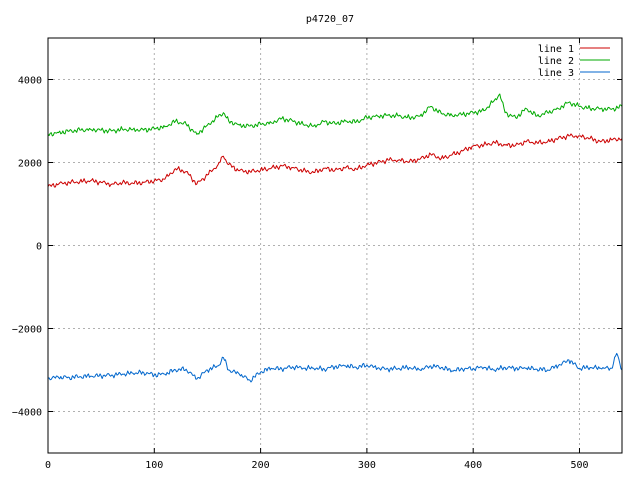 This screenshot has height=480, width=640. Describe the element at coordinates (556, 73) in the screenshot. I see `legend-label-3: line 3` at that location.